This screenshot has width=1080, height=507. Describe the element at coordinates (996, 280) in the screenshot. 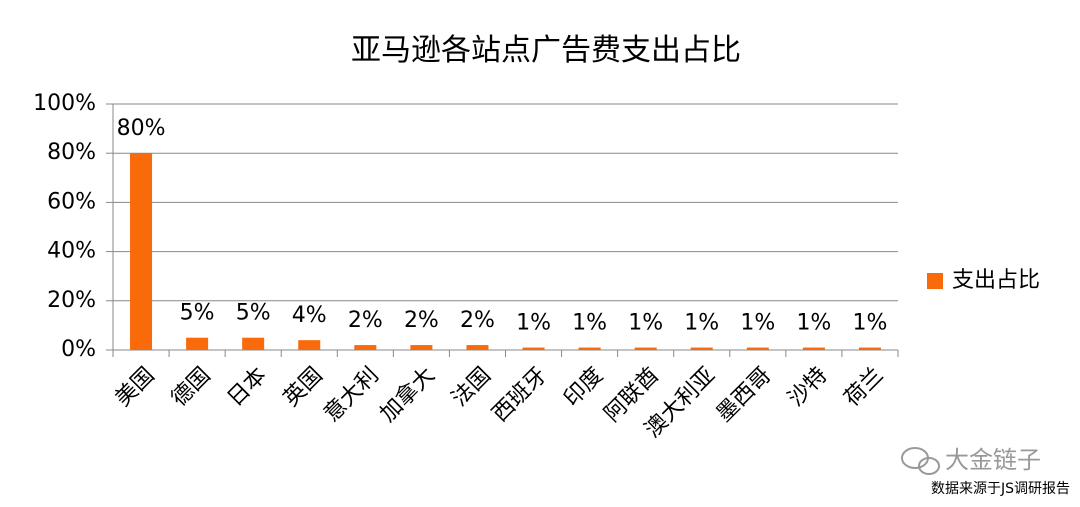

I see `legend-label: 支出占比` at that location.